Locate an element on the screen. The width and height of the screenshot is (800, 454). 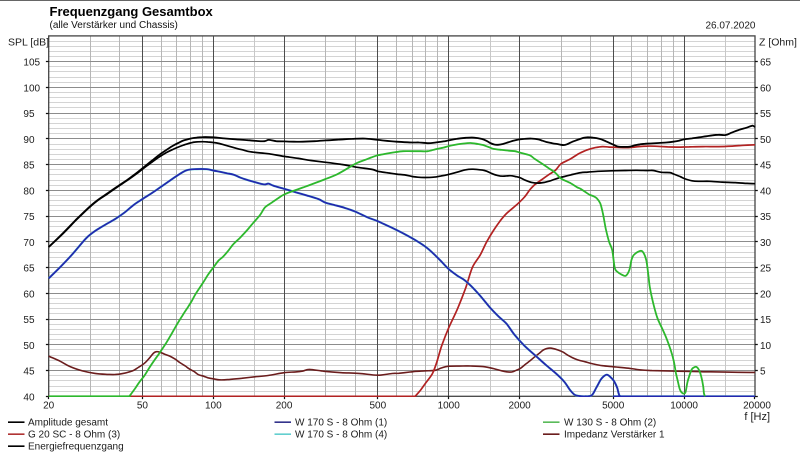
svg-text: 90 is located at coordinates (29, 140).